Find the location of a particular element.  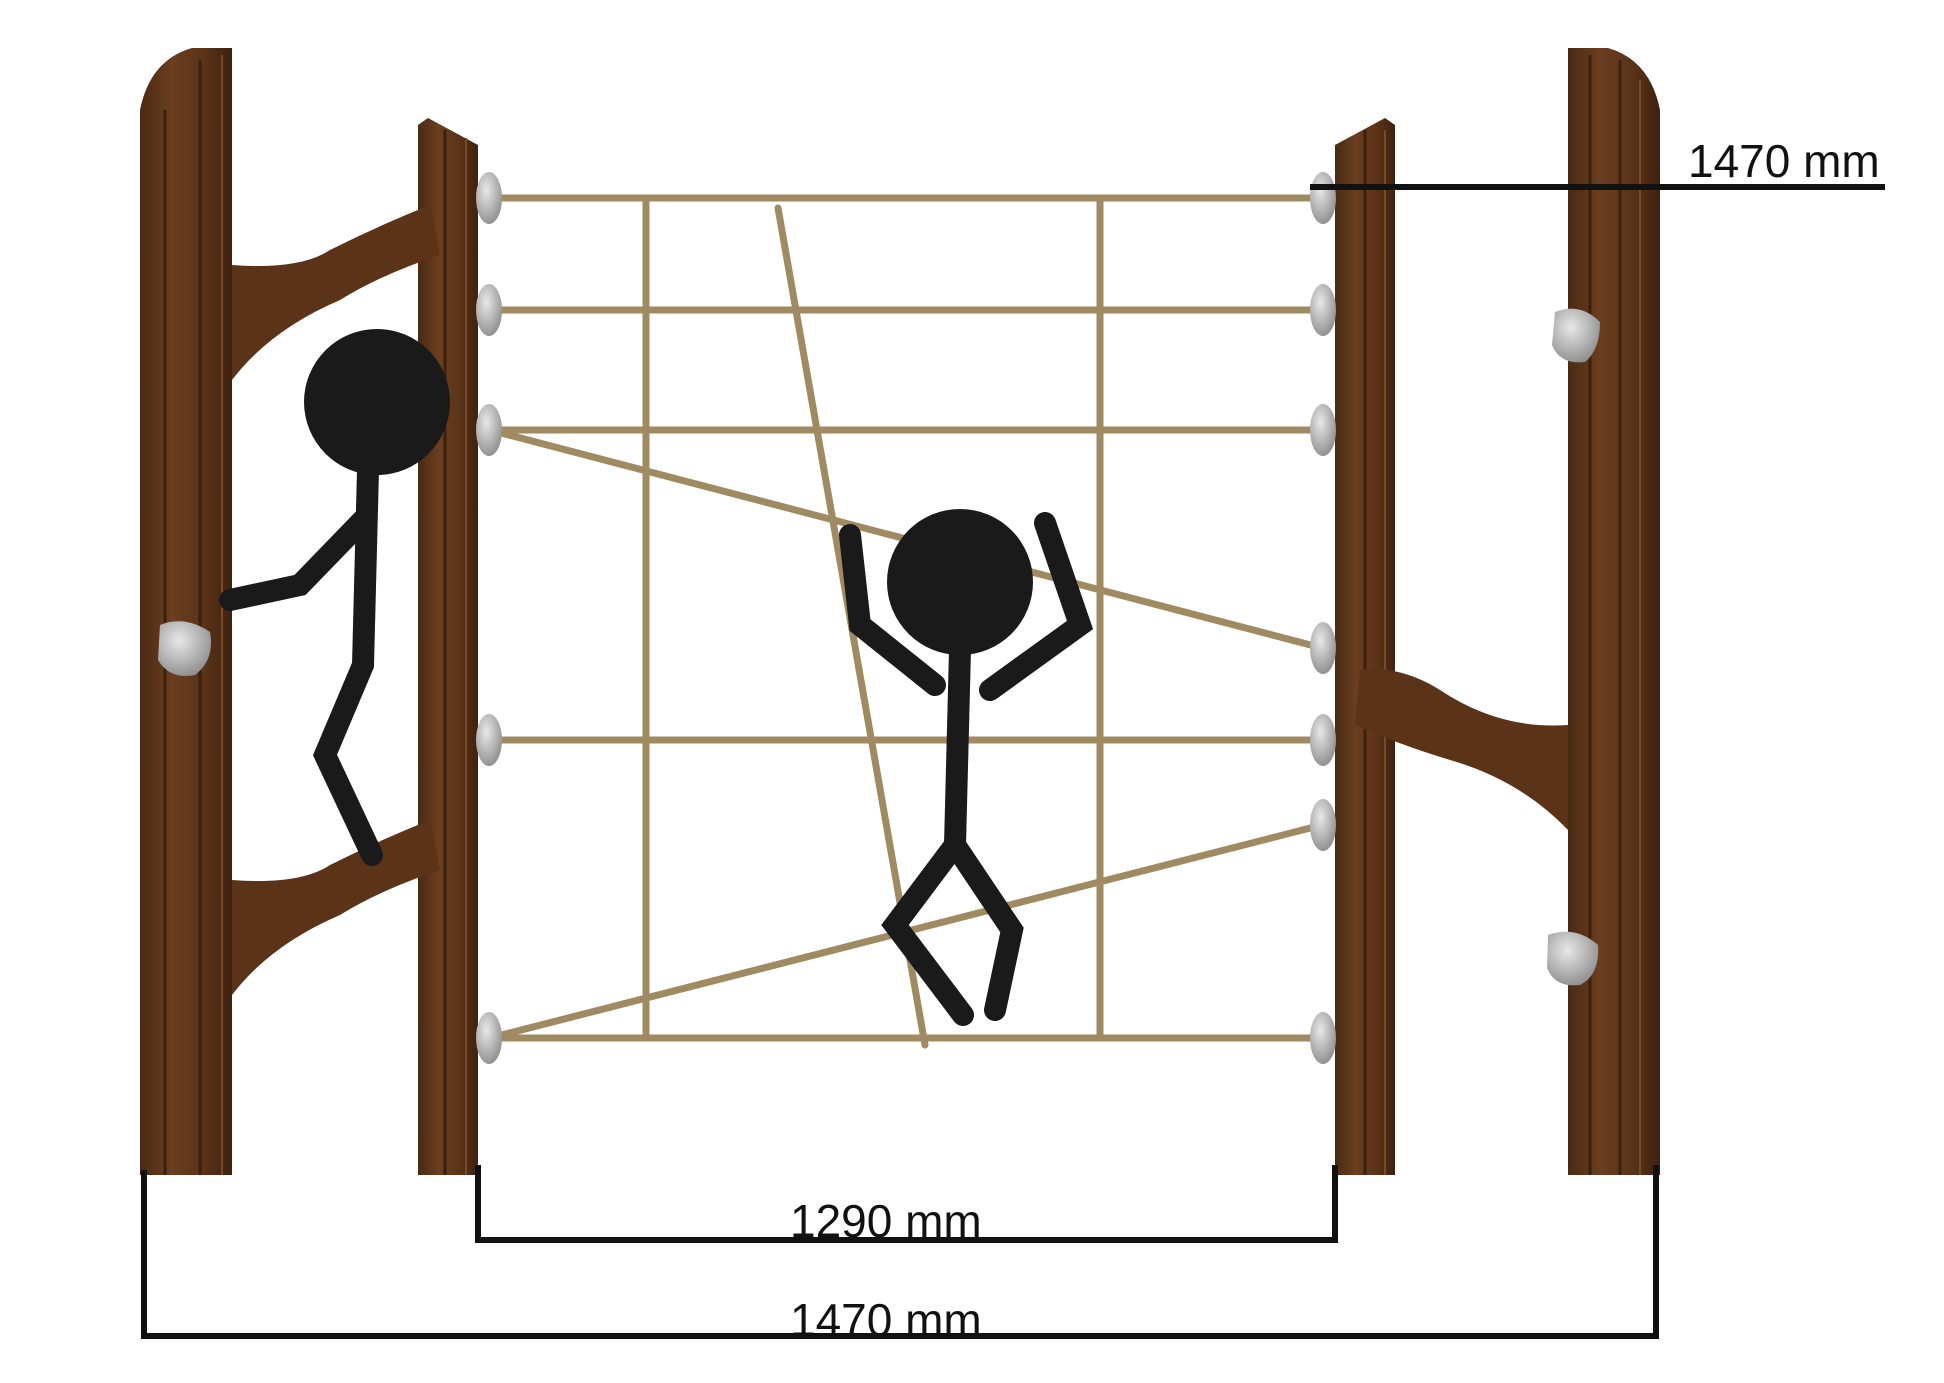

left-outer-post is located at coordinates (186, 611).